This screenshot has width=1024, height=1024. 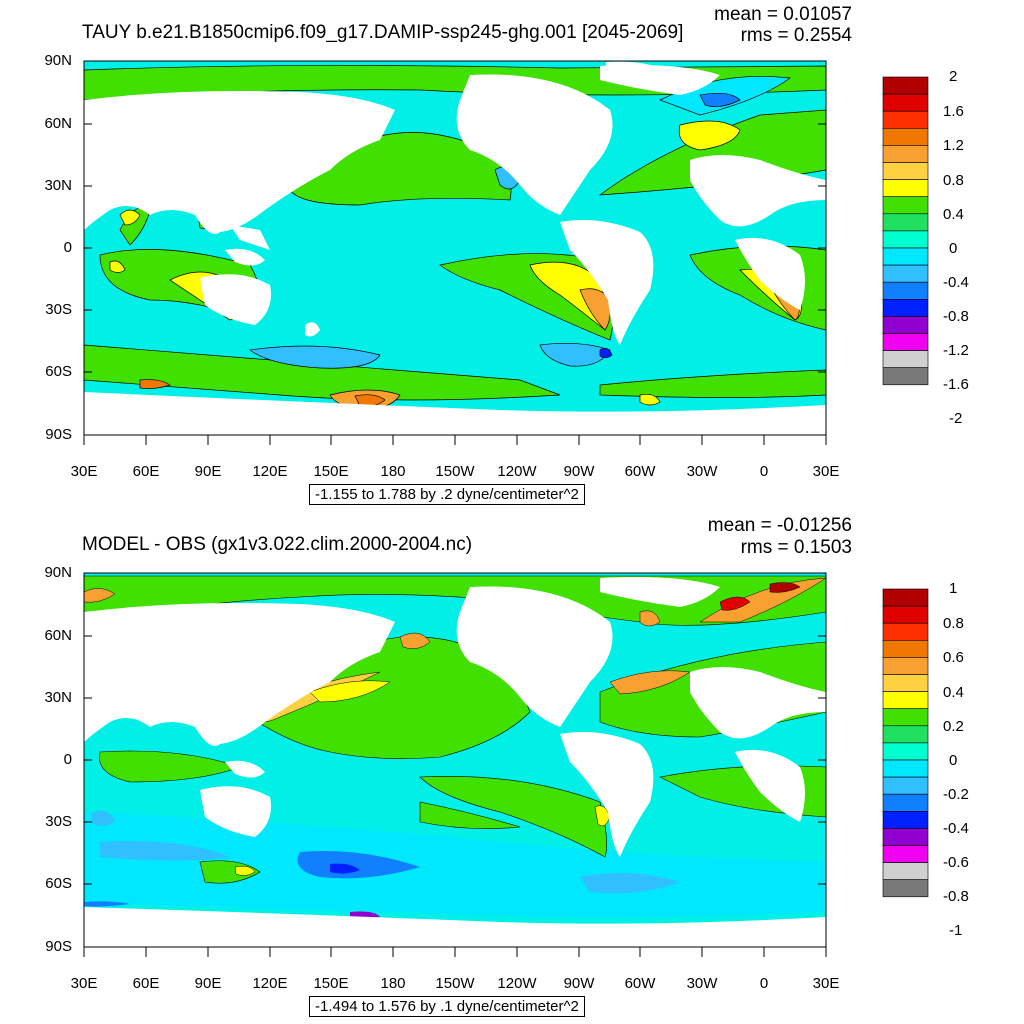 I want to click on contour-range-label: -1.494 to 1.576 by .1 dyne/centimeter^2, so click(x=447, y=1006).